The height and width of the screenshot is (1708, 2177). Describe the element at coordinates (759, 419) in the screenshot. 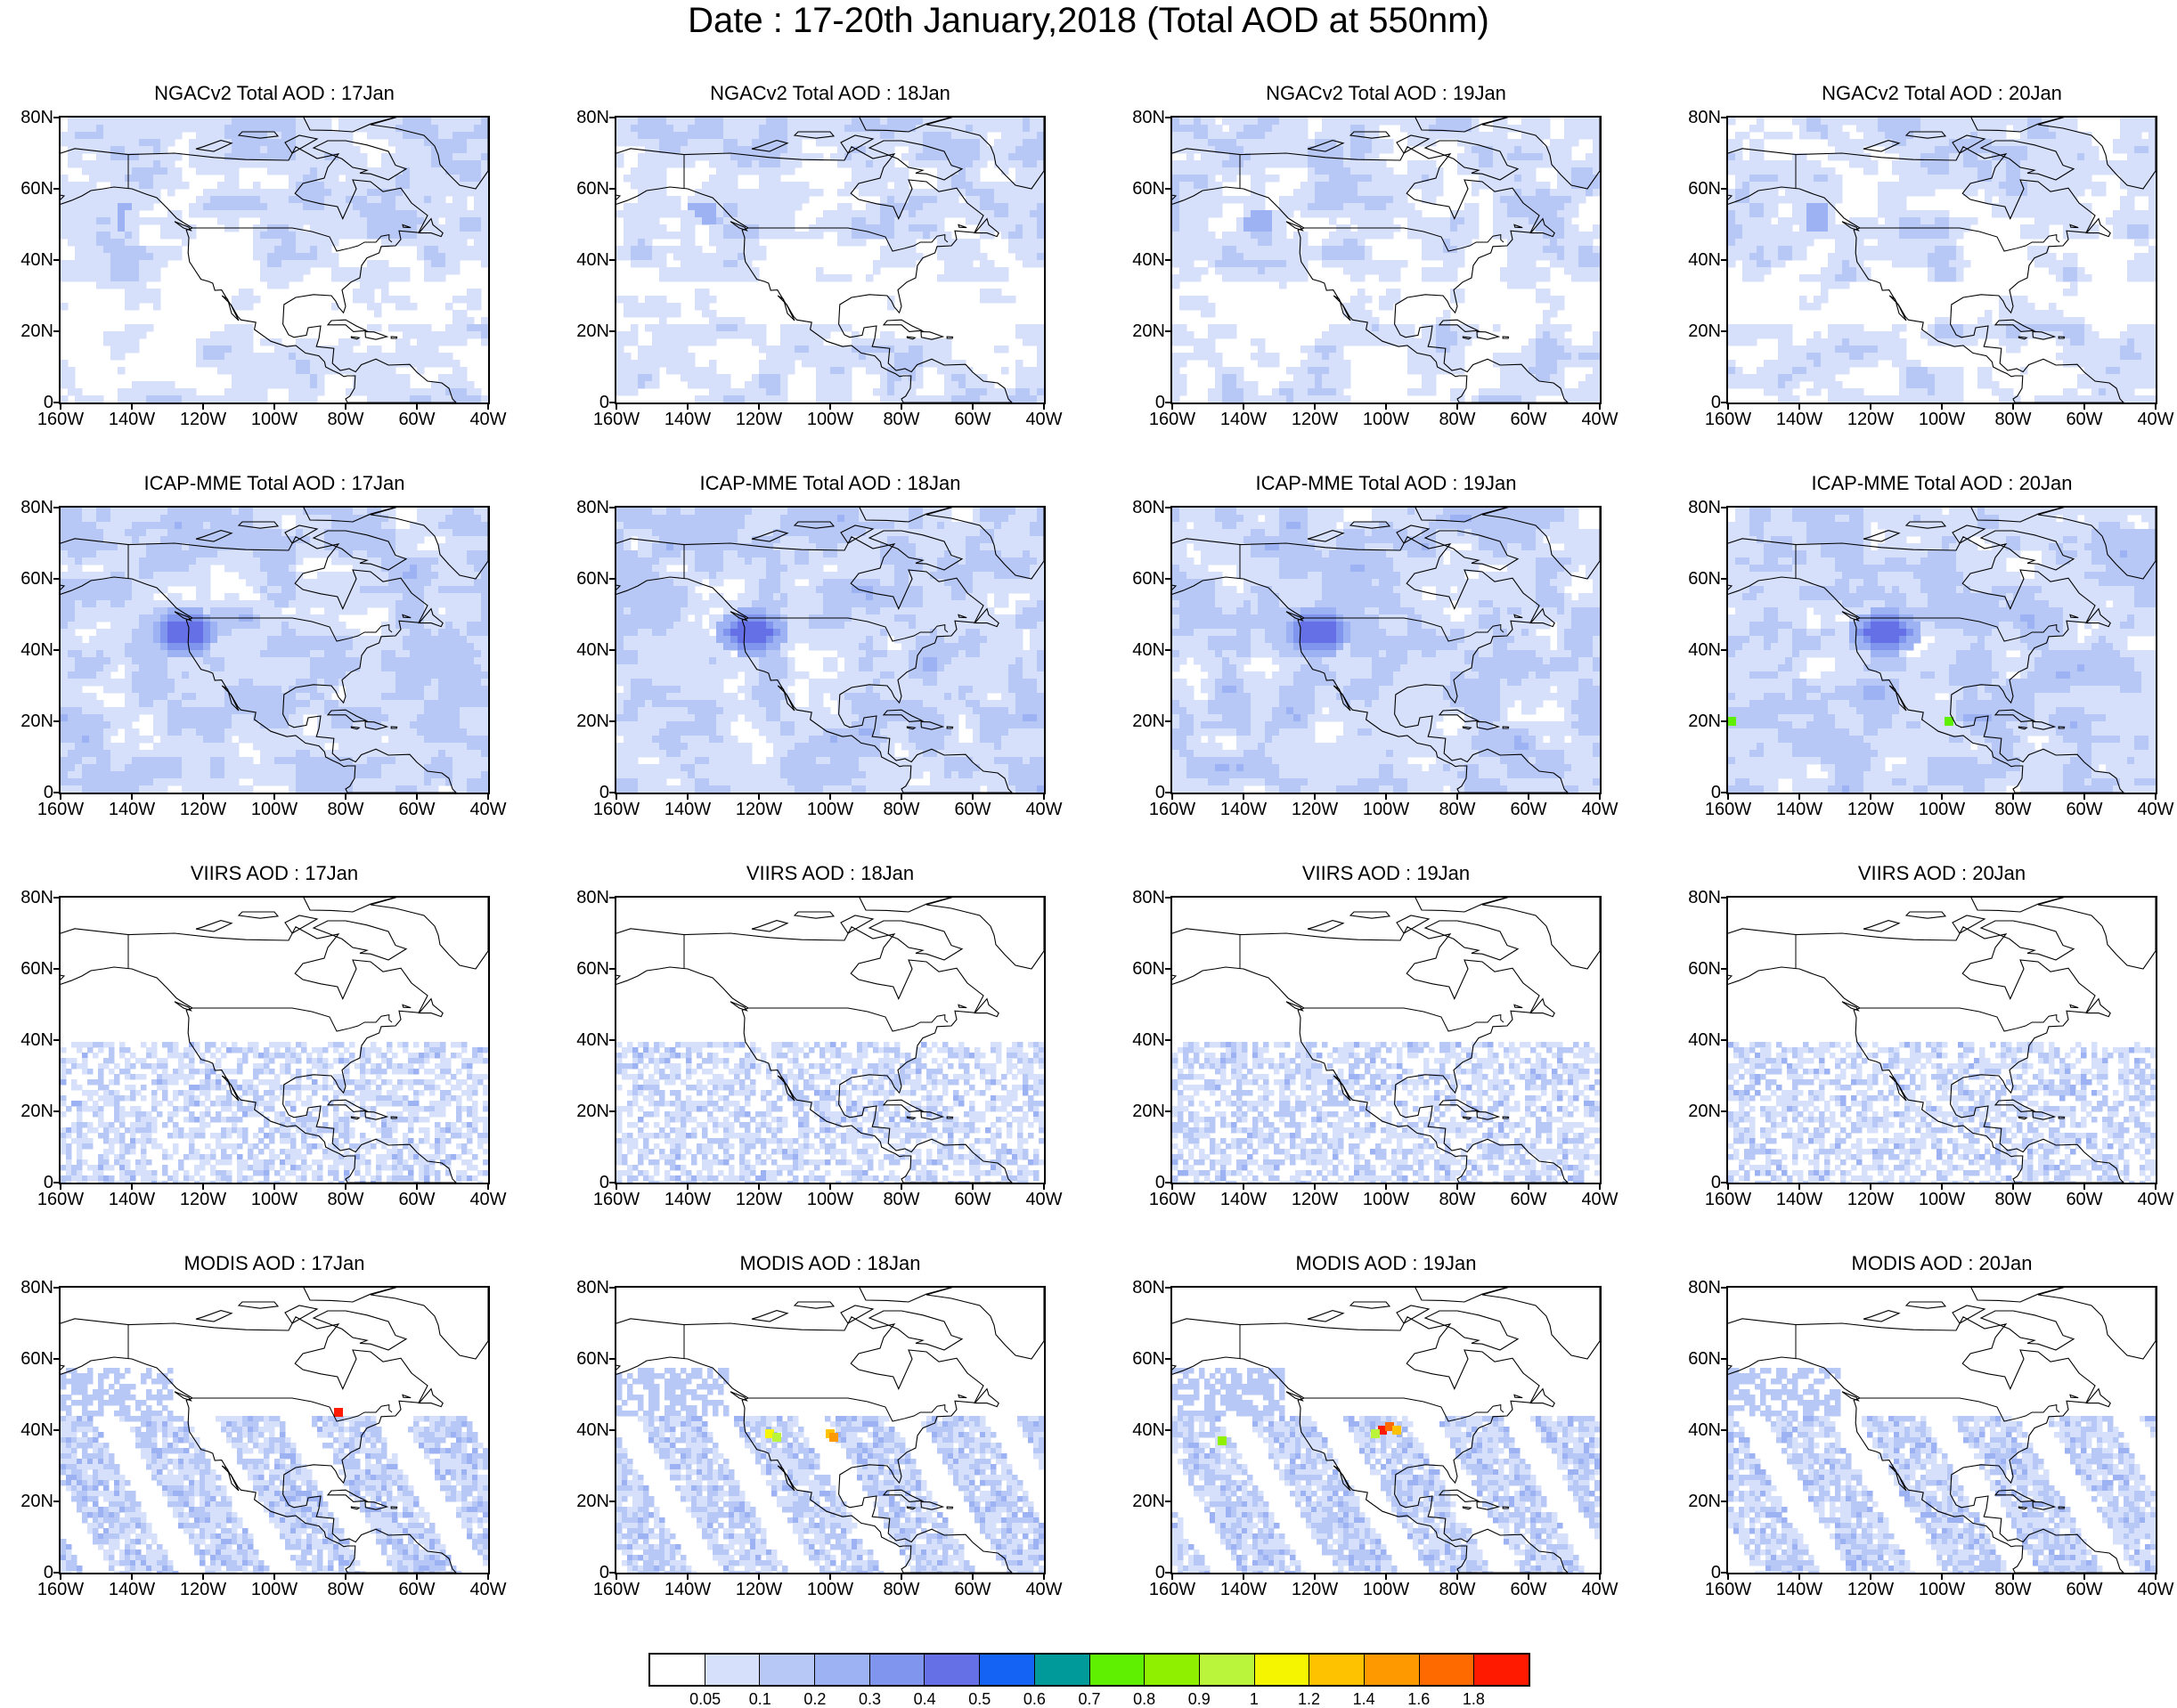

I see `lon-tick-label: 120W` at that location.